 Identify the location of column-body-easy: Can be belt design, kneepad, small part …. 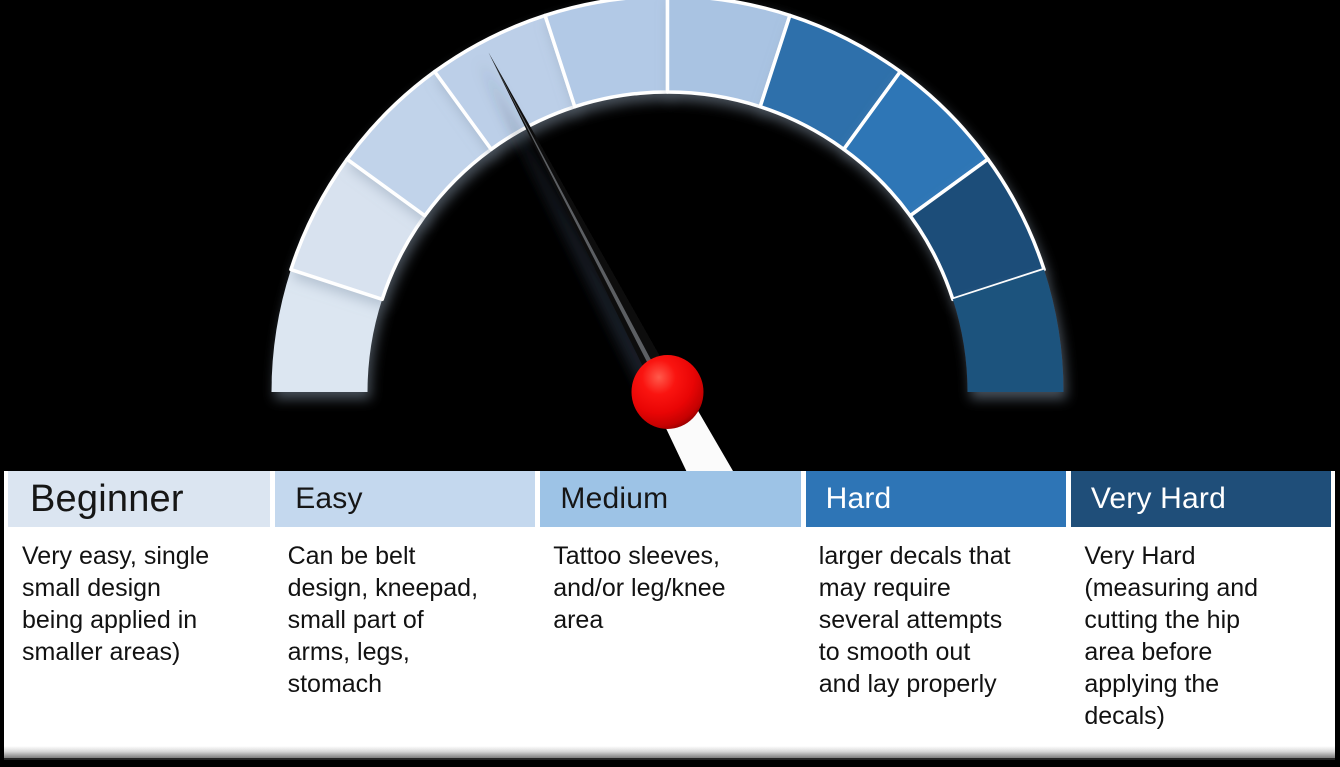
(383, 620).